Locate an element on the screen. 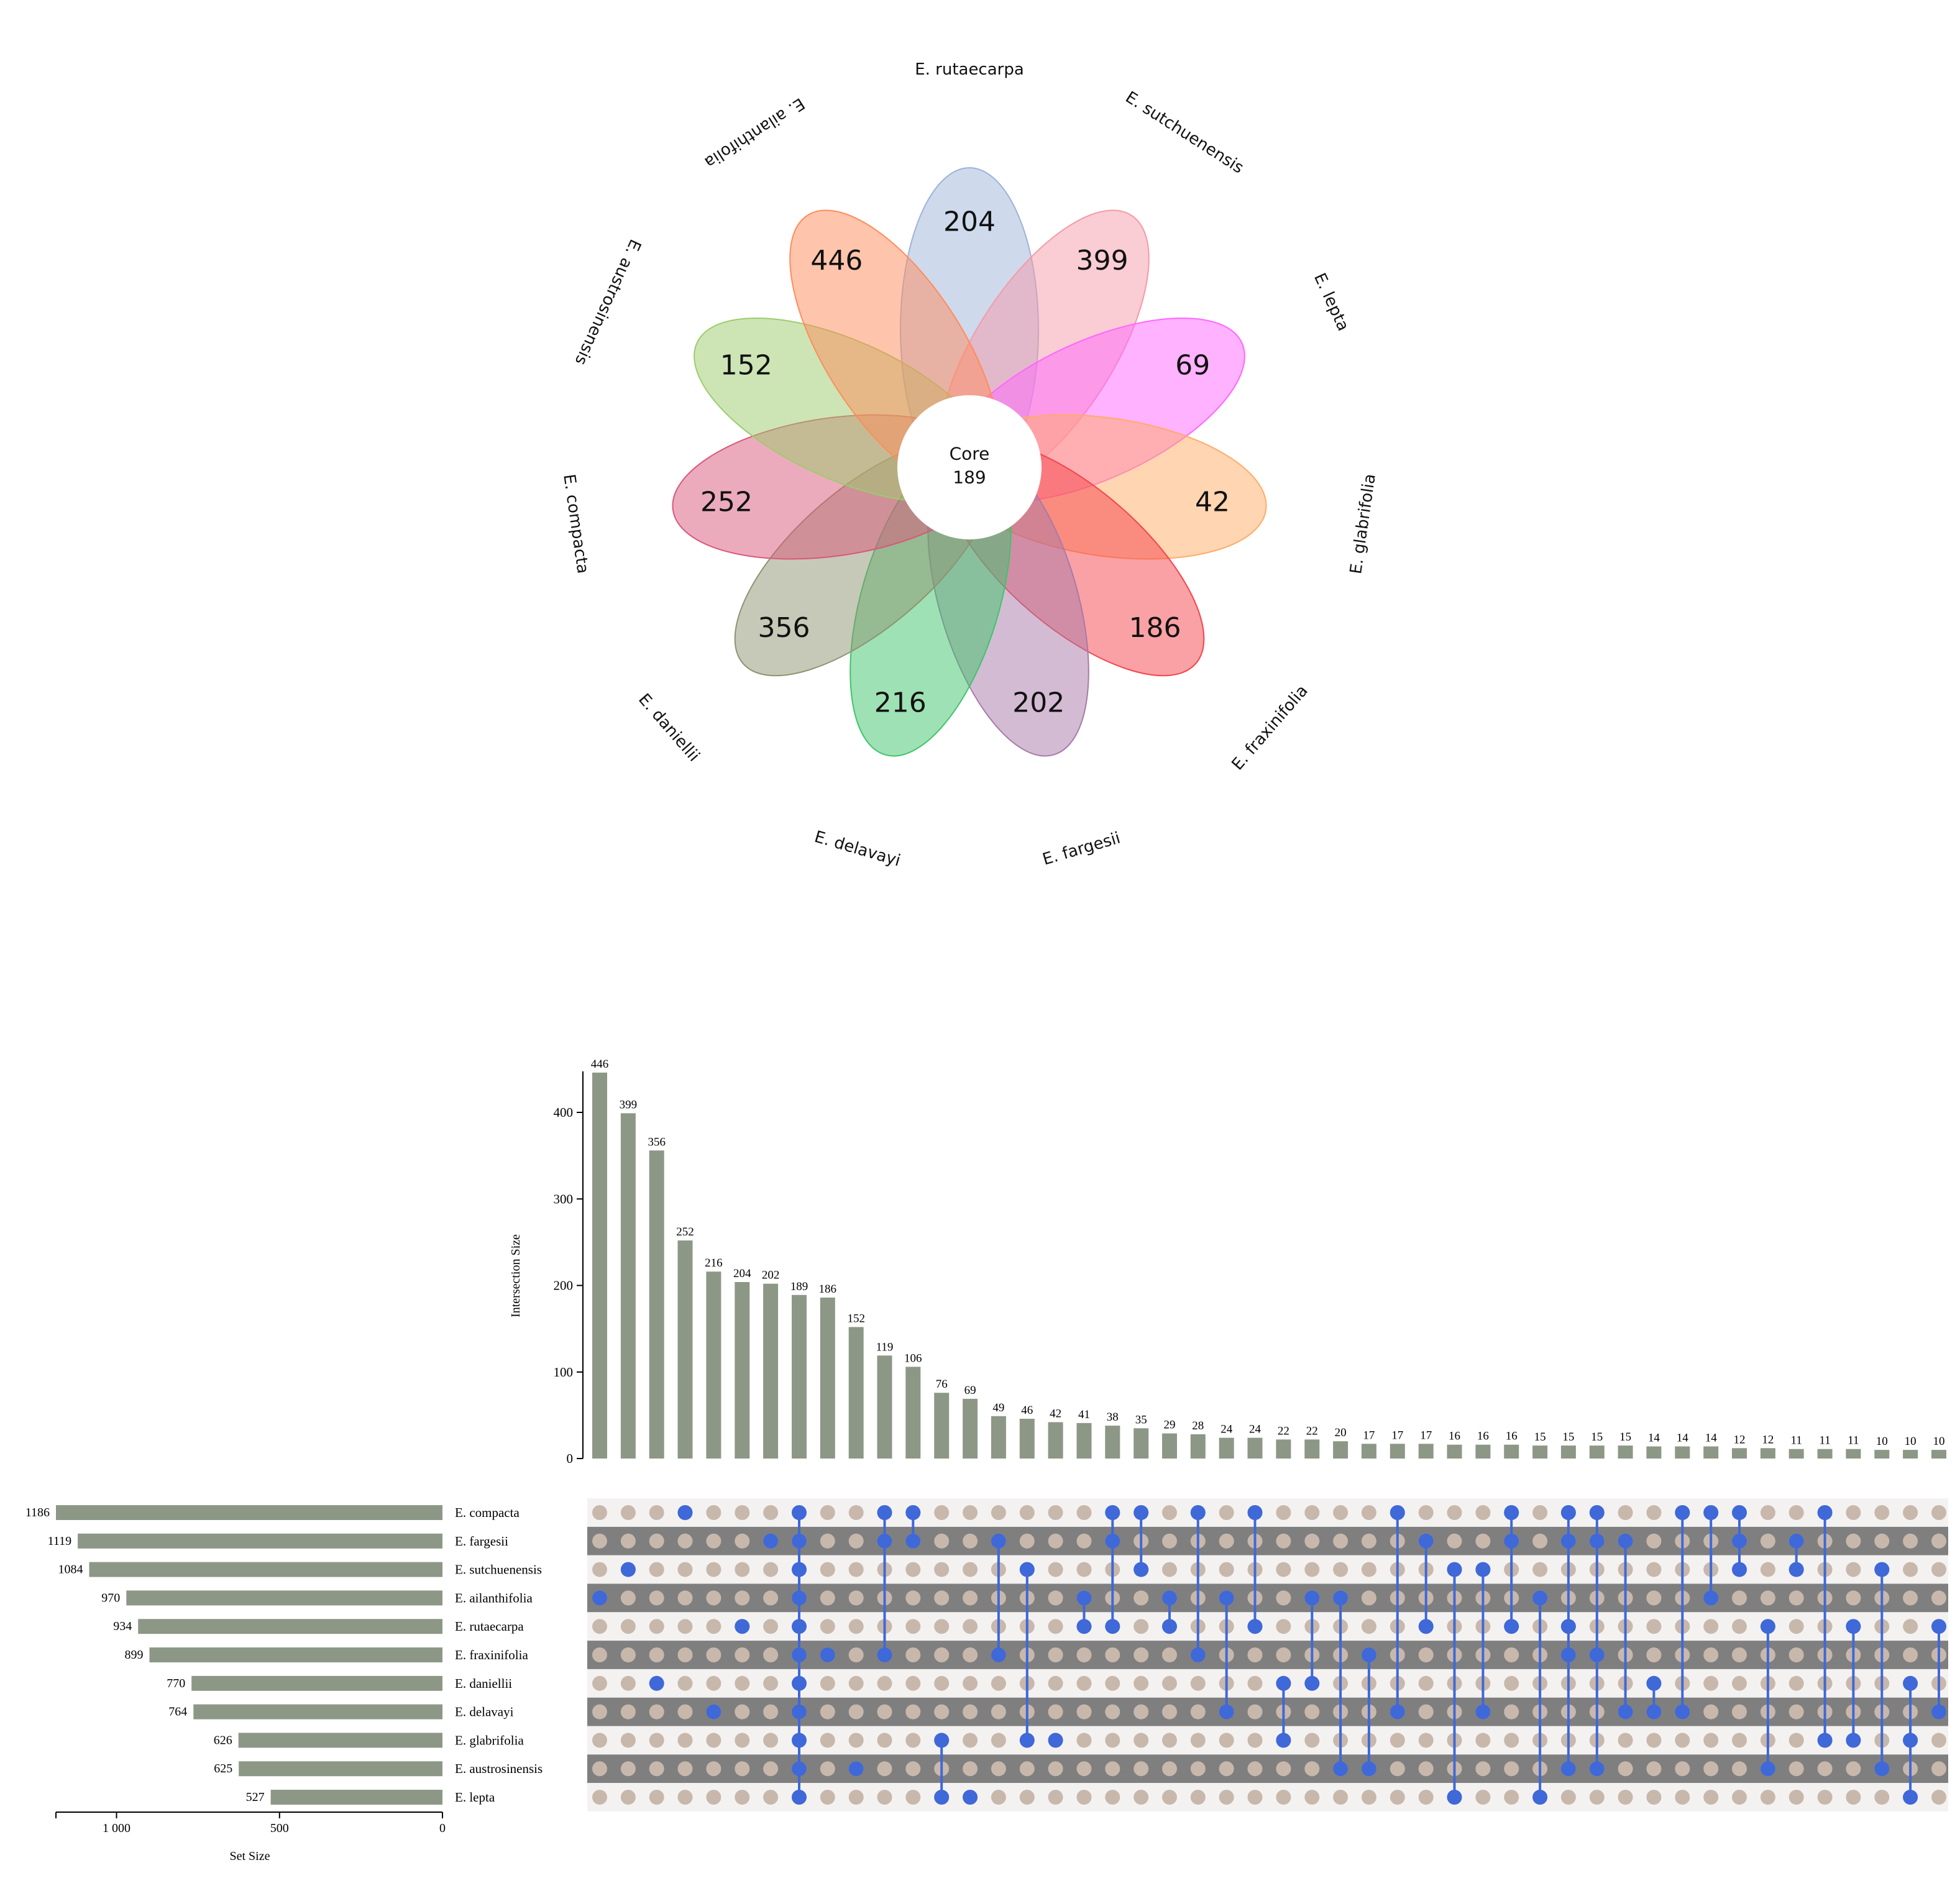  petal-count-10: 446 is located at coordinates (836, 261).